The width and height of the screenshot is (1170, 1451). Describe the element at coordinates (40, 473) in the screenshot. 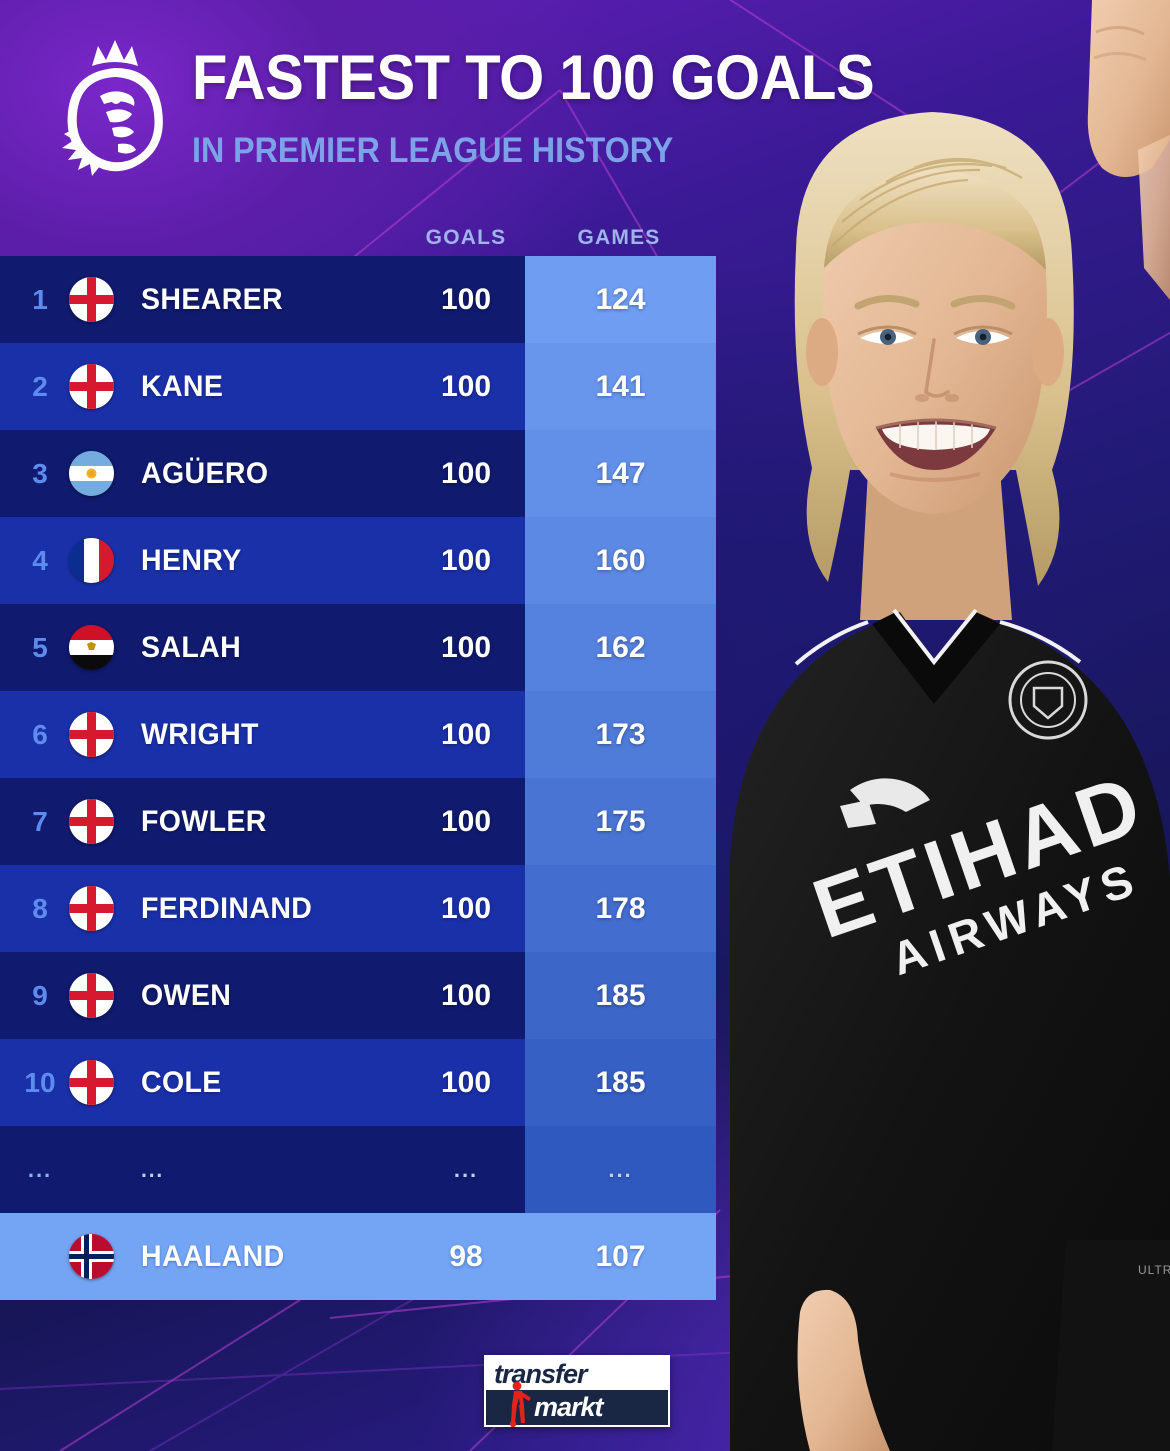

I see `rank-number: 3` at that location.